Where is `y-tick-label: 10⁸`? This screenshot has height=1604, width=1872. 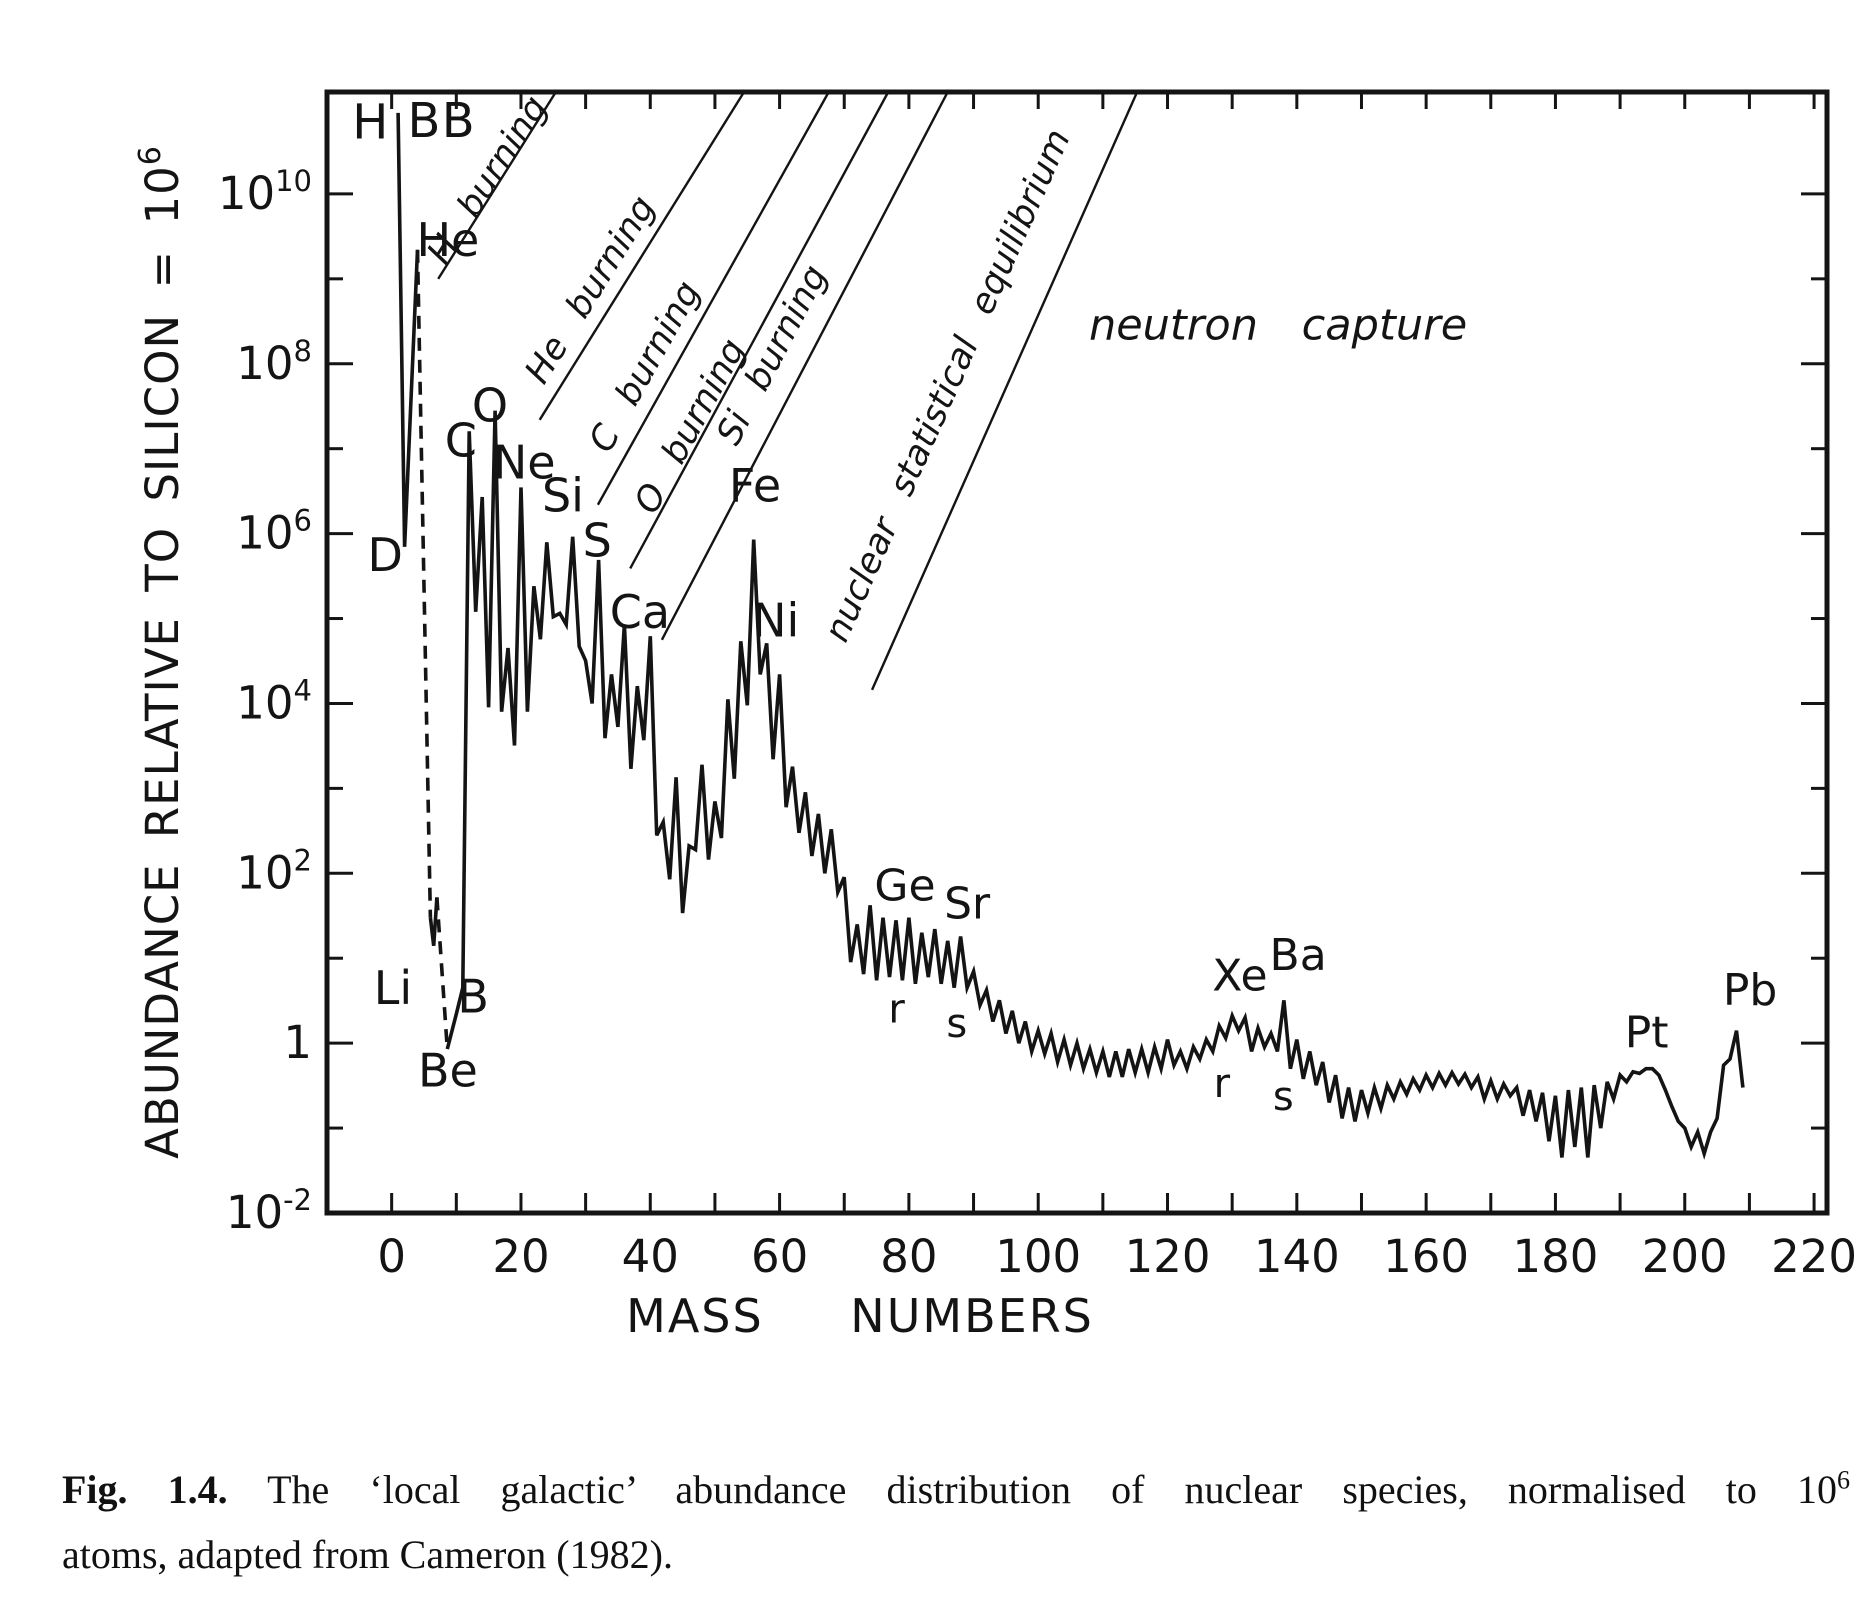 y-tick-label: 10⁸ is located at coordinates (274, 362).